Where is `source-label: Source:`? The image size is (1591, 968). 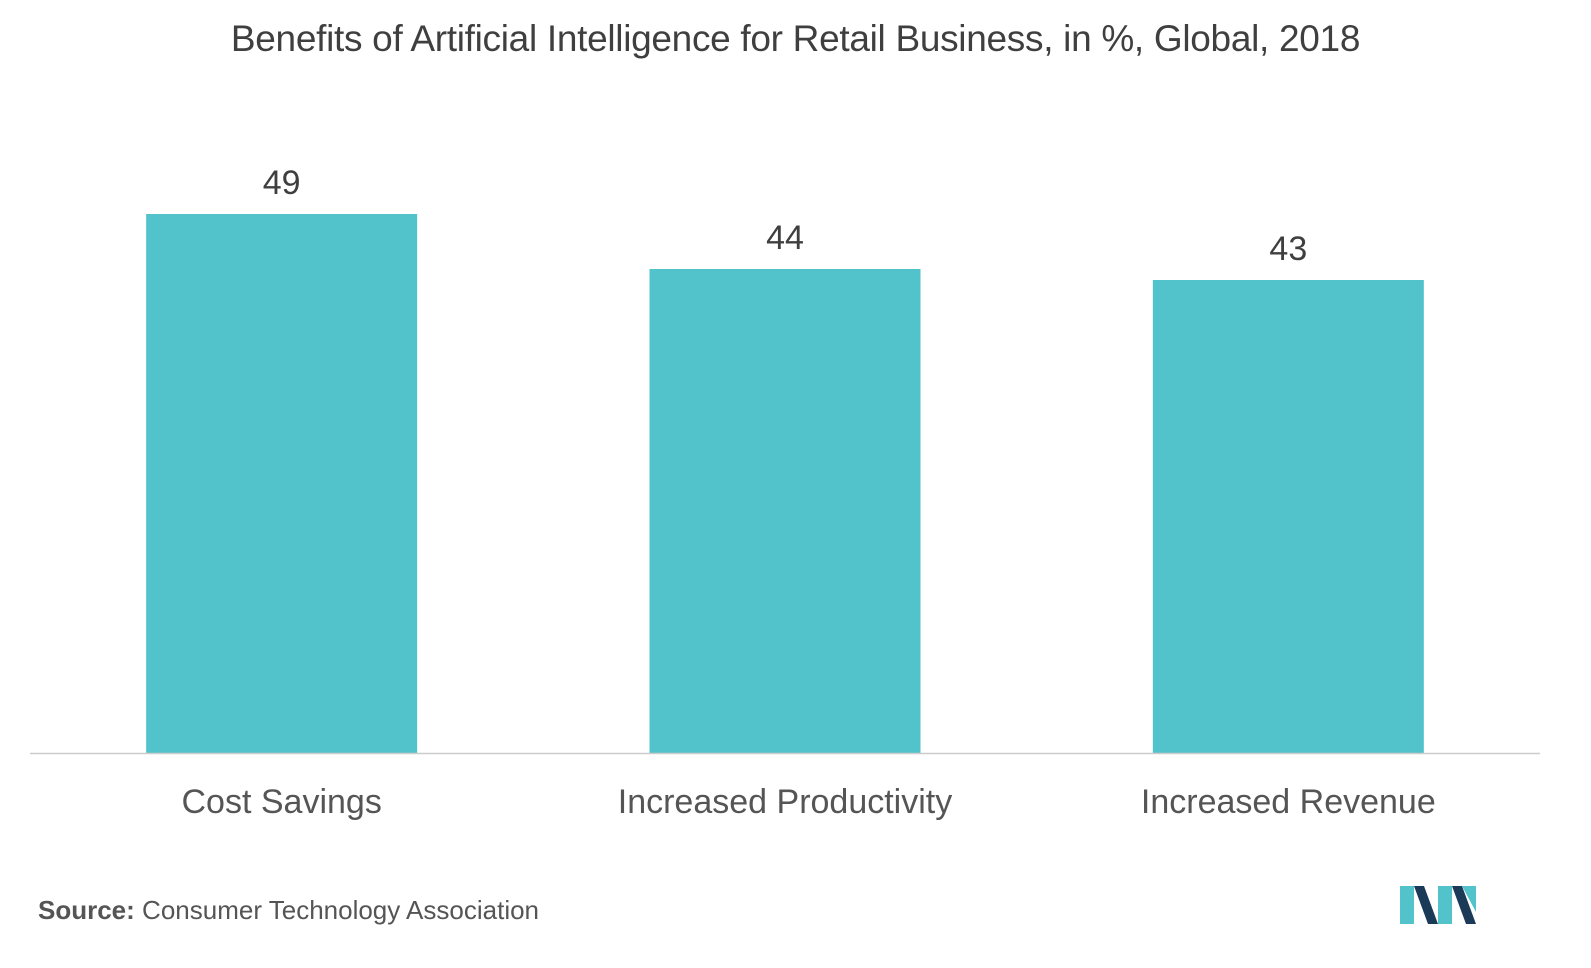
source-label: Source: is located at coordinates (86, 910).